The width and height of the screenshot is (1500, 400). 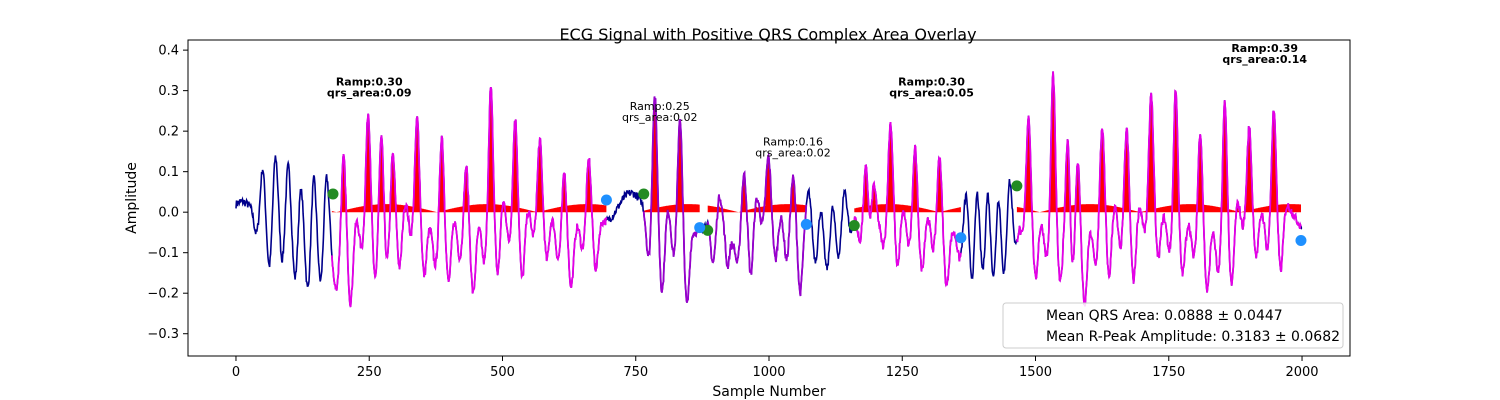 I want to click on x-axis-ticks: 0 250 500 750 1000 1250 1500 1750 2000, so click(x=775, y=368).